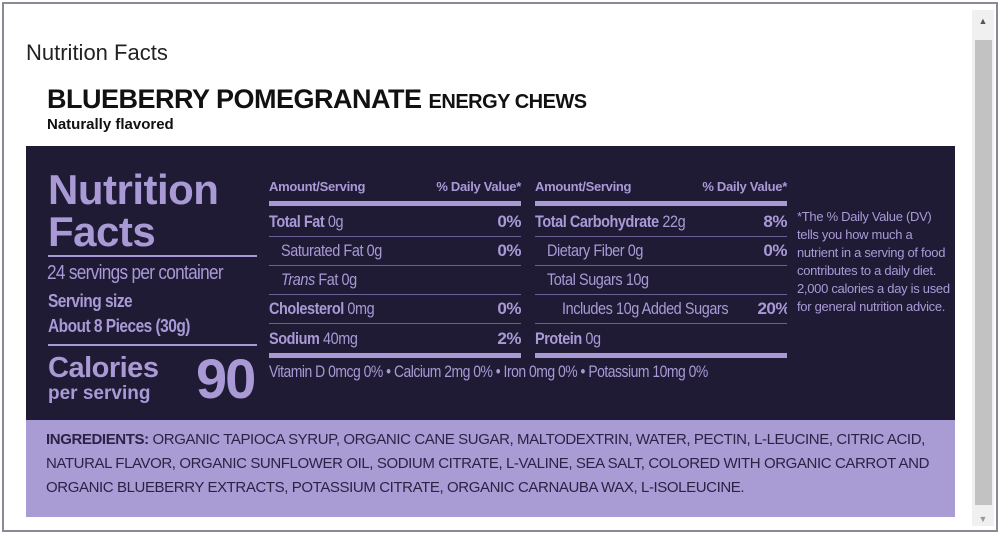  Describe the element at coordinates (135, 273) in the screenshot. I see `servings-per-container: 24 servings per container` at that location.